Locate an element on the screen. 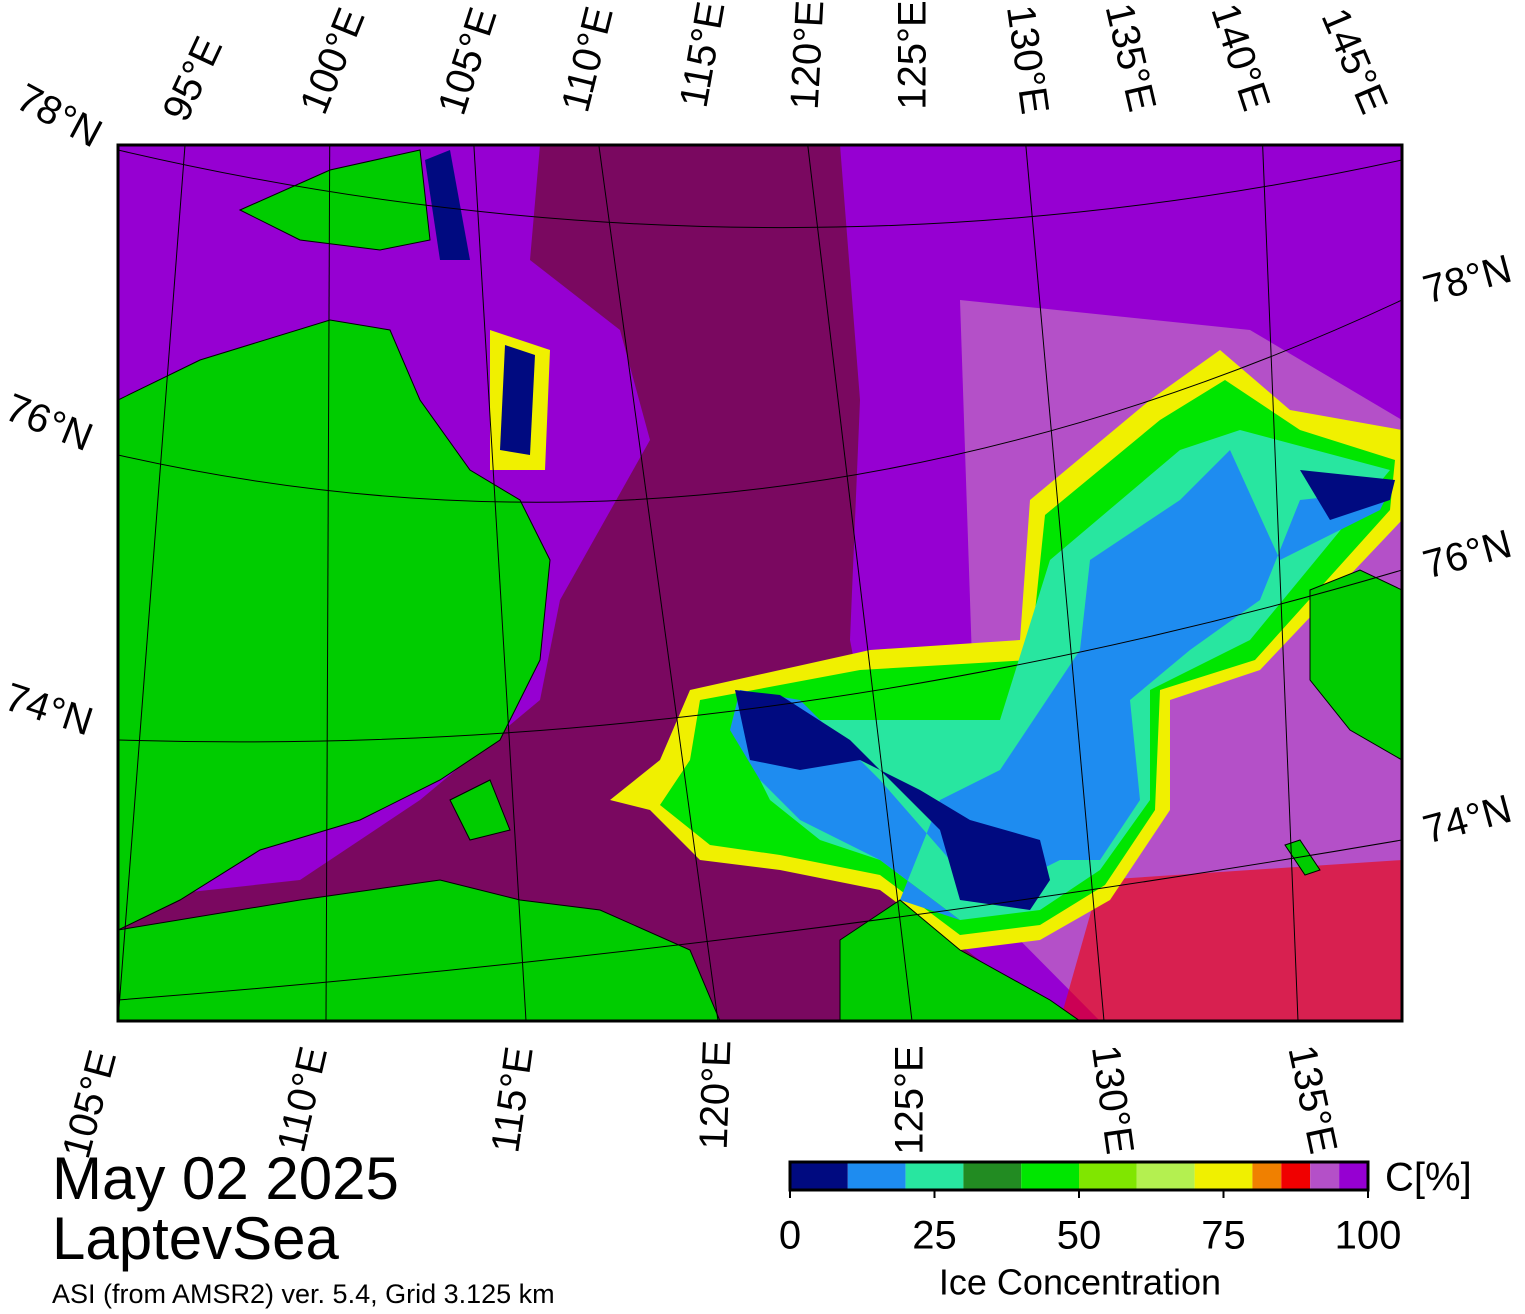 The height and width of the screenshot is (1314, 1525). source: ASI (from AMSR2) ver. 5.4, Grid 3.125 km is located at coordinates (303, 1294).